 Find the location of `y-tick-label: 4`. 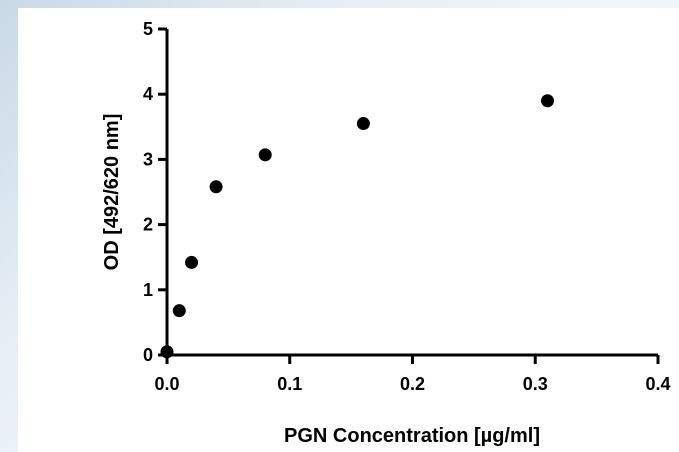

y-tick-label: 4 is located at coordinates (148, 94).